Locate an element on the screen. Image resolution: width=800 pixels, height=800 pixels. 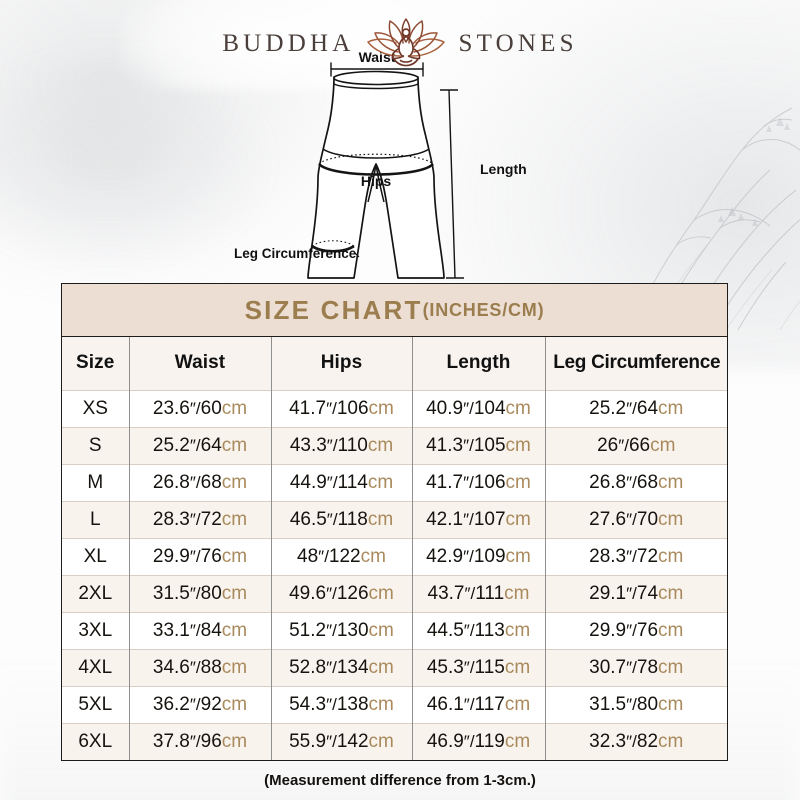
cell-leg-circumference: 26″/66cm is located at coordinates (635, 445).